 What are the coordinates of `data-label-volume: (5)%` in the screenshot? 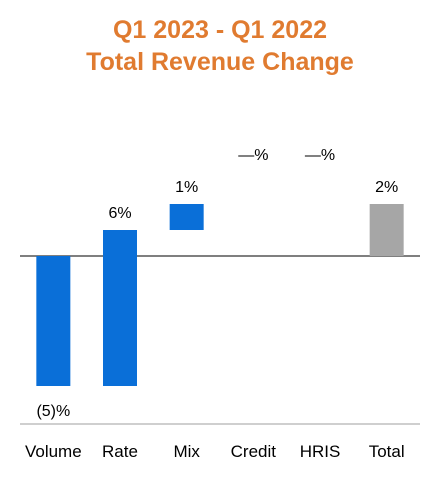 It's located at (53, 411).